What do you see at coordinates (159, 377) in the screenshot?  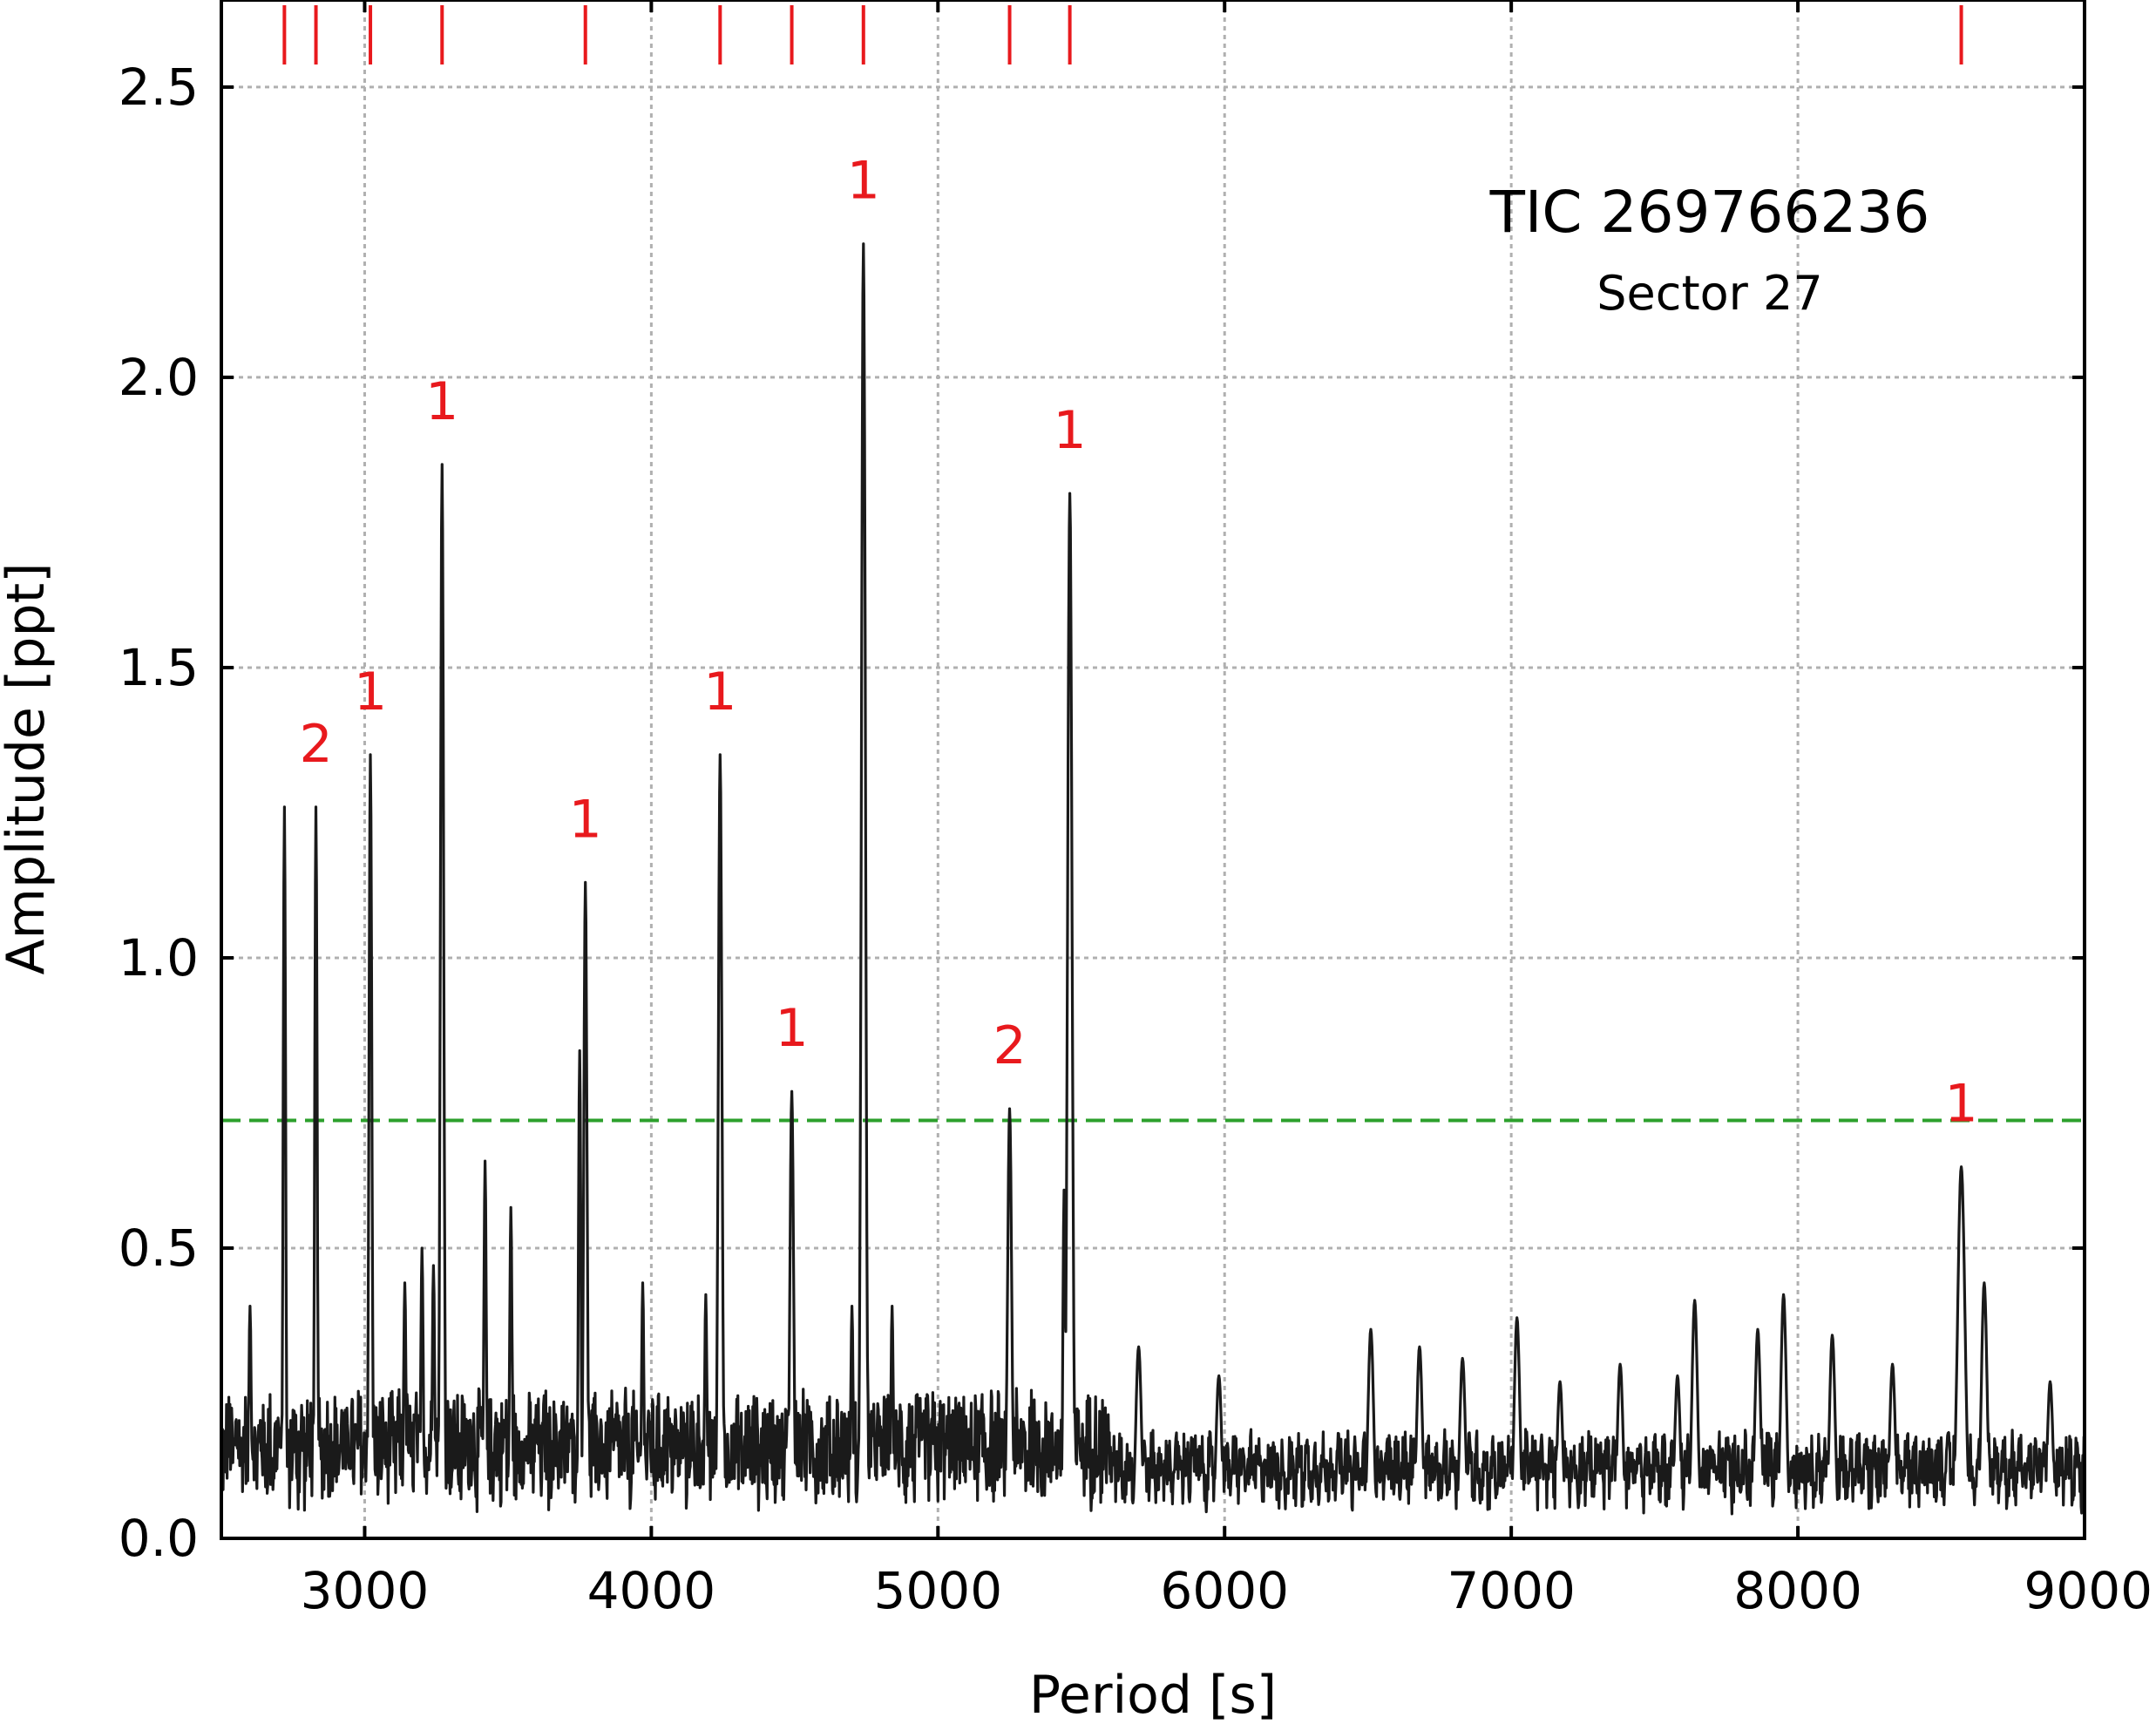 I see `y-tick-label: 2.0` at bounding box center [159, 377].